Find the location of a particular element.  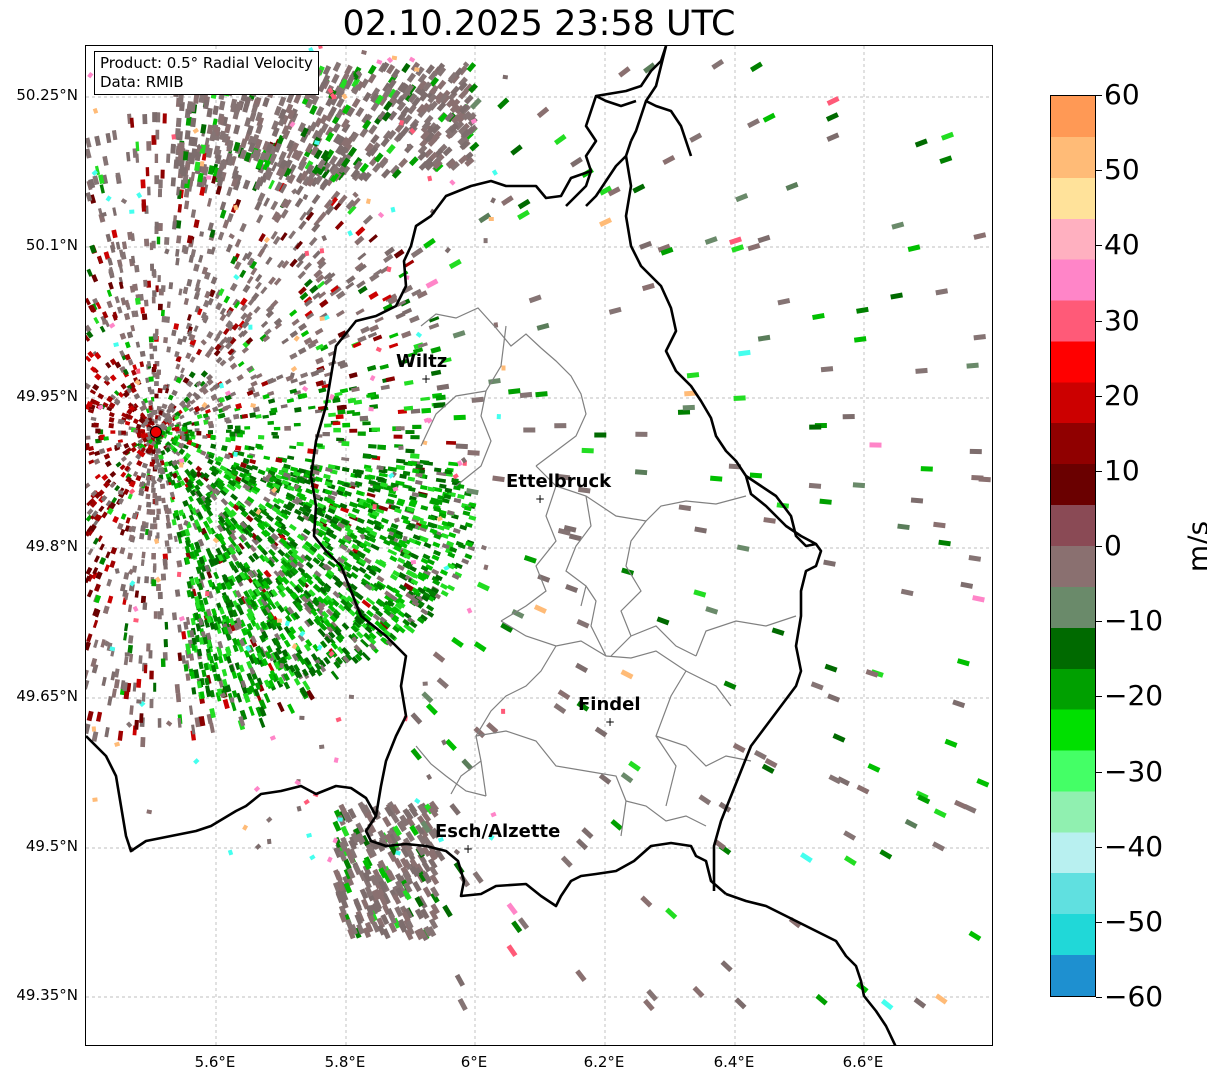

radar-site-marker is located at coordinates (156, 432).